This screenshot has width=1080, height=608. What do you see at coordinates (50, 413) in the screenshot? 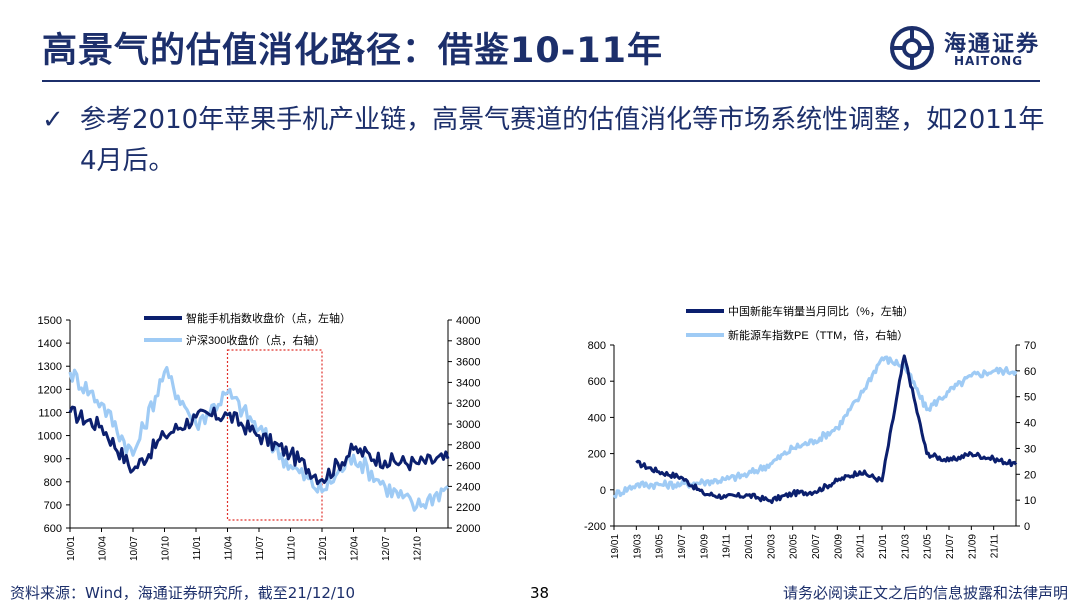
I see `y-left-tick-label: 1100` at bounding box center [50, 413].